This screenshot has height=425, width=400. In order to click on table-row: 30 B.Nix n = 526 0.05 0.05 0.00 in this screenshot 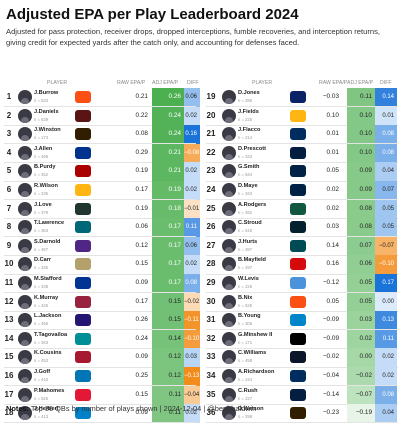, I will do `click(301, 302)`.